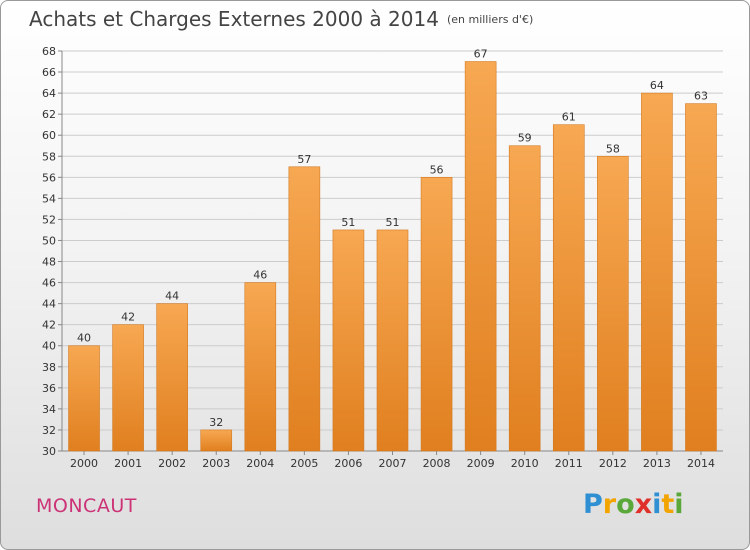 This screenshot has width=750, height=550. I want to click on title-unit: (en milliers d'€), so click(490, 19).